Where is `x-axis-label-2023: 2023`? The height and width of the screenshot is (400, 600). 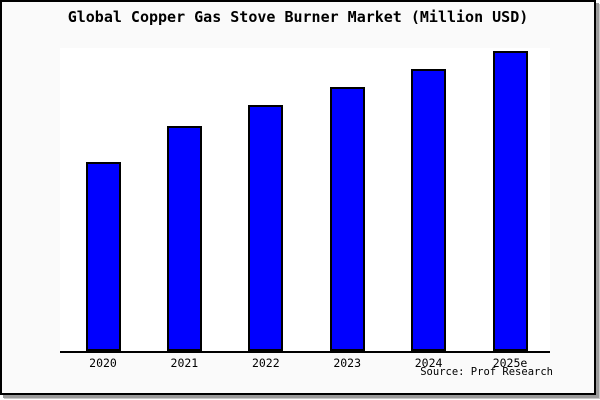
x-axis-label-2023: 2023 is located at coordinates (347, 363).